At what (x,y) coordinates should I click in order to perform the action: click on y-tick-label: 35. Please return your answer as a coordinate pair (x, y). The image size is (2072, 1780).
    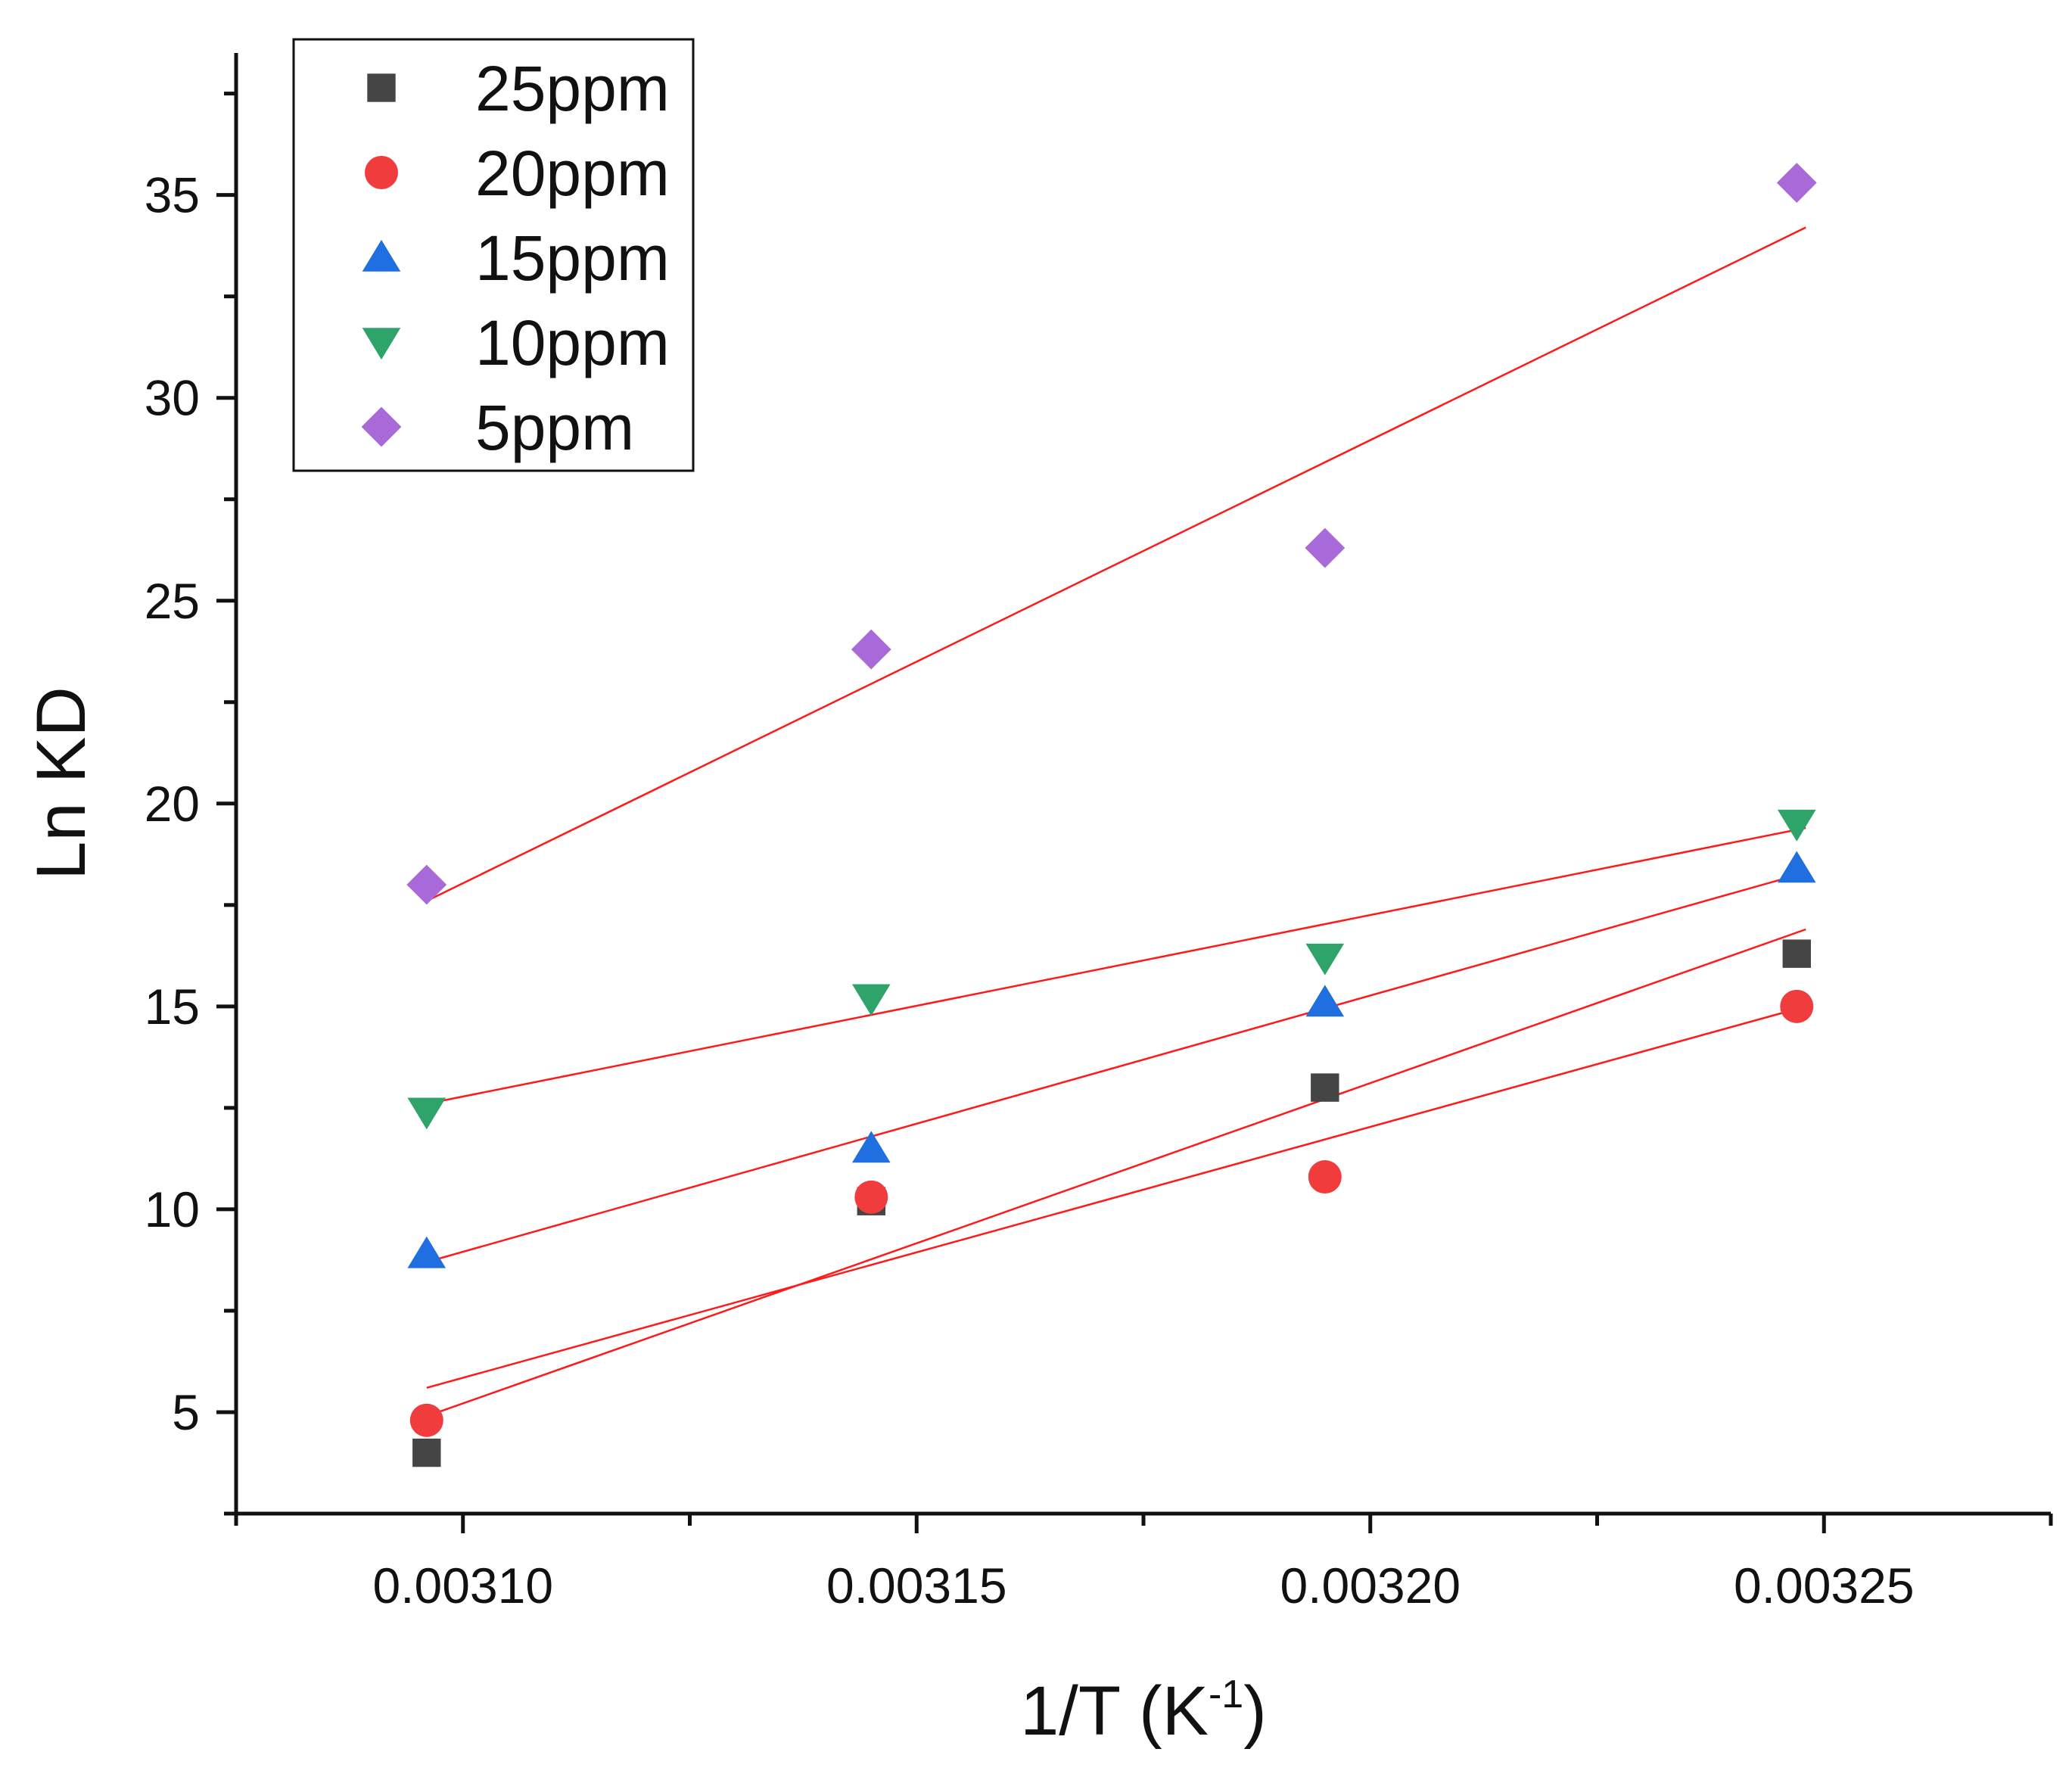
    Looking at the image, I should click on (172, 195).